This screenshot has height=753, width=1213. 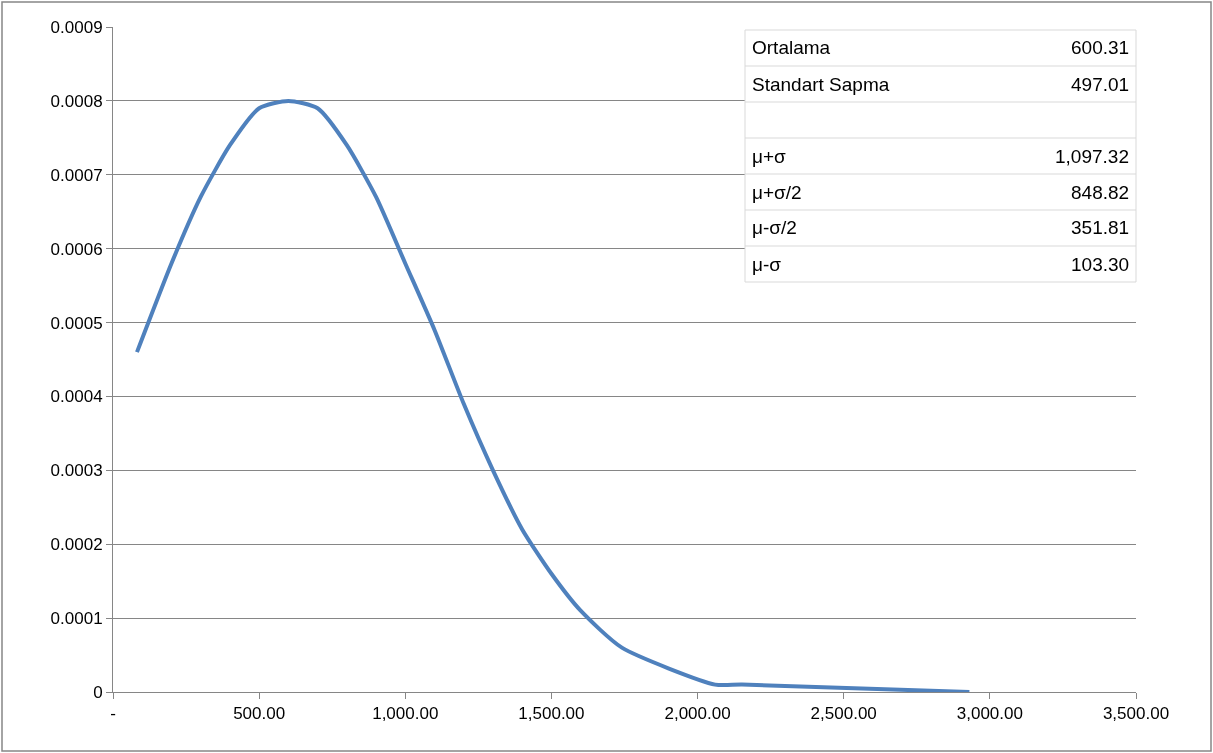 What do you see at coordinates (76, 101) in the screenshot?
I see `y-tick-label: 0.0008` at bounding box center [76, 101].